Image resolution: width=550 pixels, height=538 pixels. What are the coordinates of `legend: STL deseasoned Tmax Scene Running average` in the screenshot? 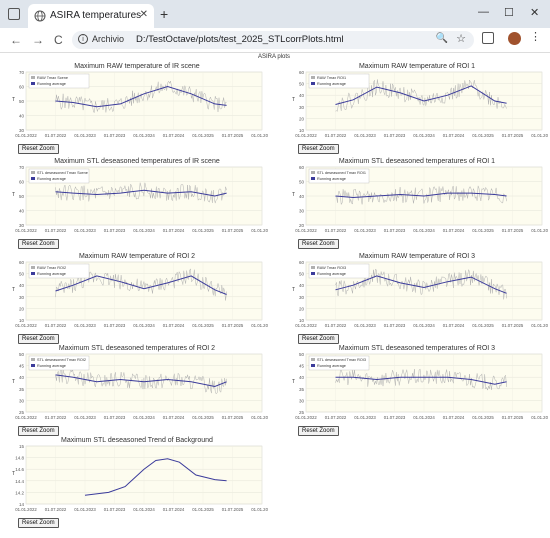 It's located at (59, 176).